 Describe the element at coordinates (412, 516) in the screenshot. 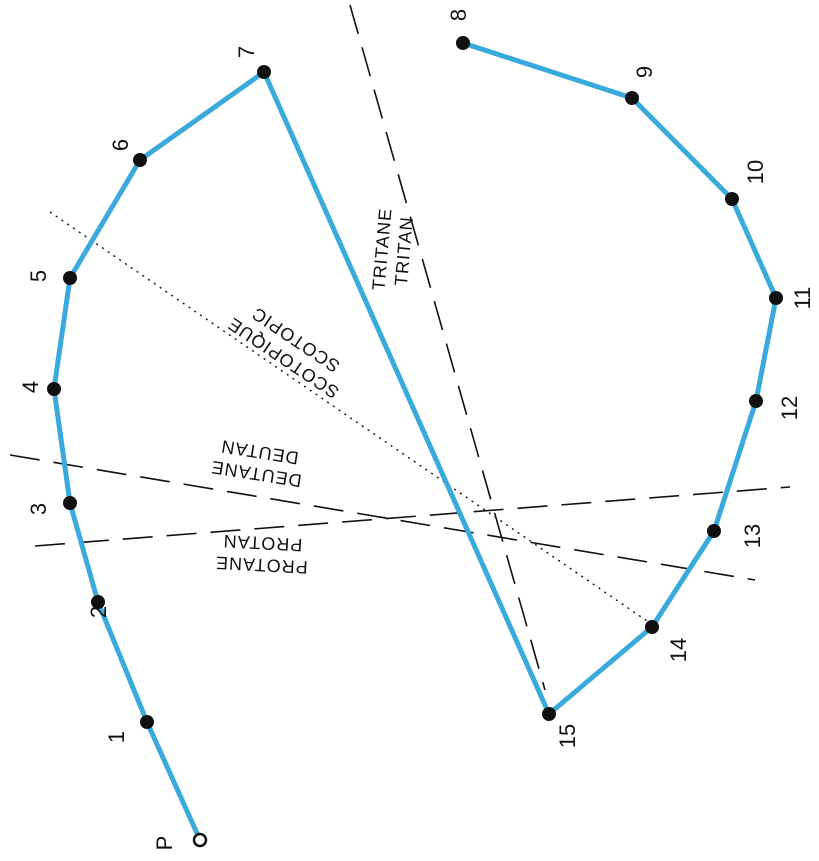

I see `protan-axis-line` at that location.